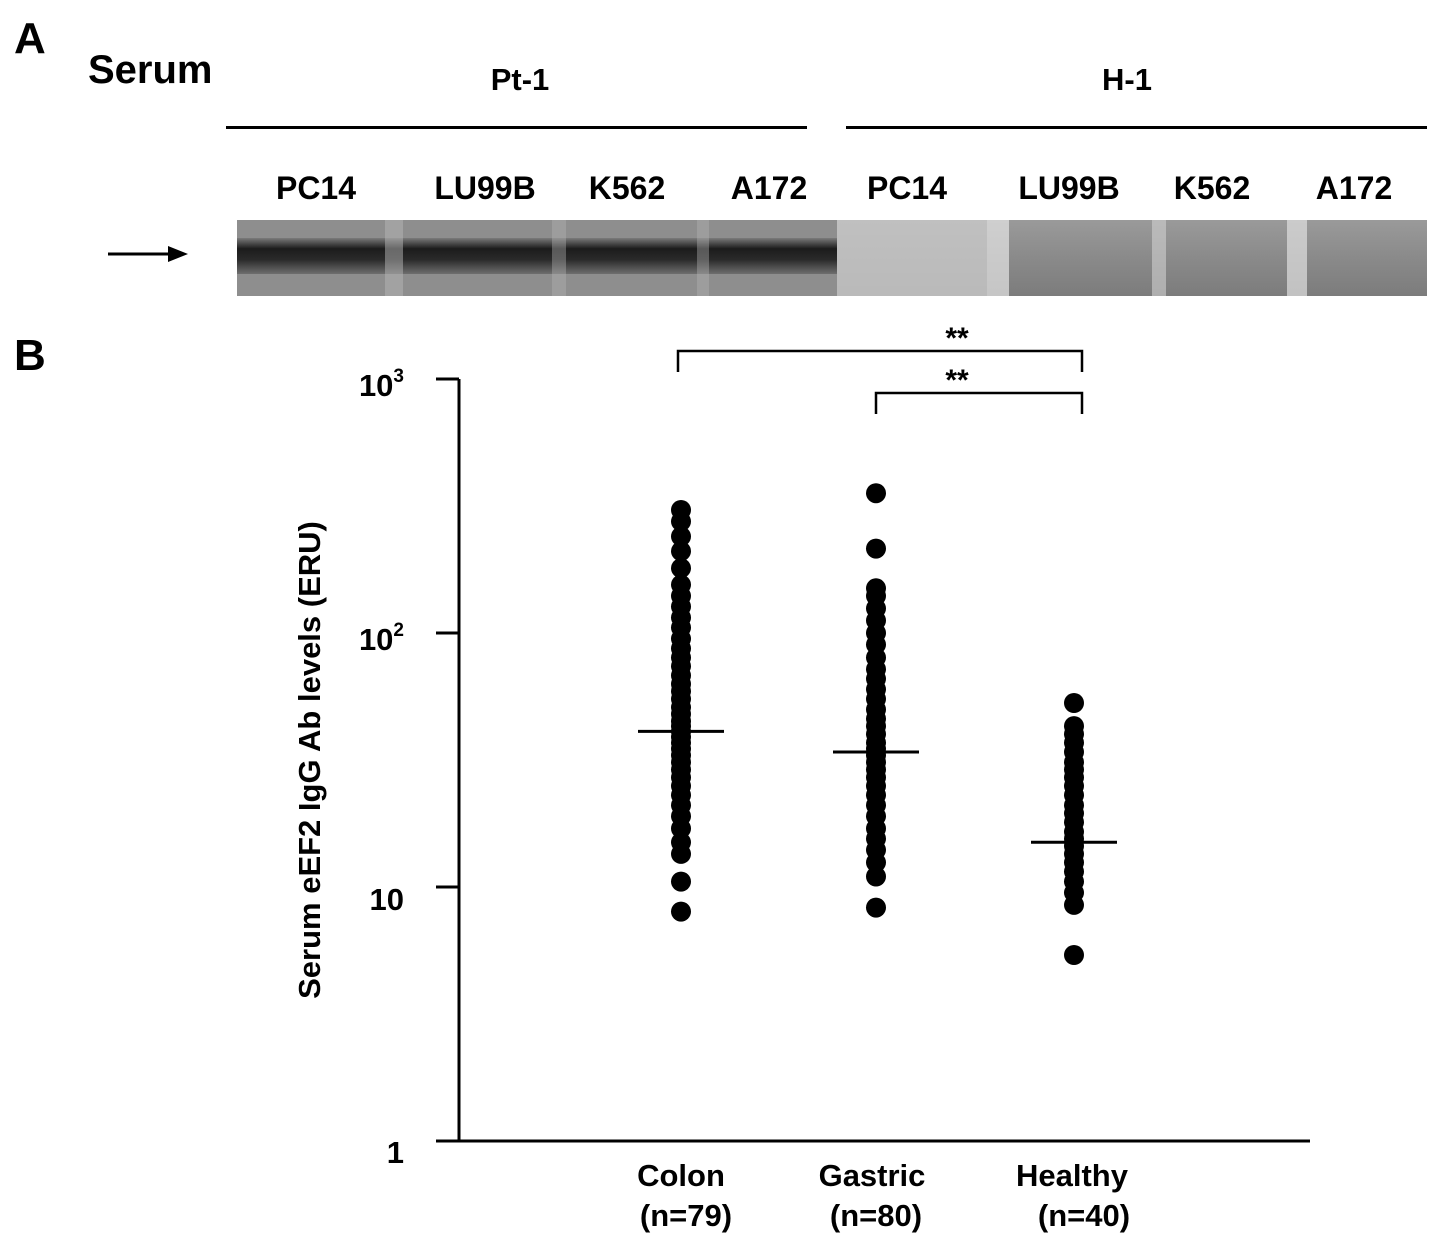 Image resolution: width=1441 pixels, height=1246 pixels. Describe the element at coordinates (150, 70) in the screenshot. I see `serum-label: Serum` at that location.